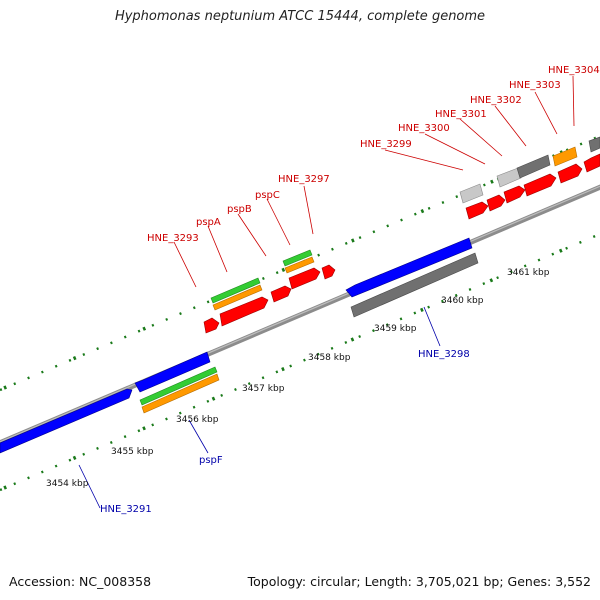  Describe the element at coordinates (444, 354) in the screenshot. I see `gene-label: HNE_3298` at that location.